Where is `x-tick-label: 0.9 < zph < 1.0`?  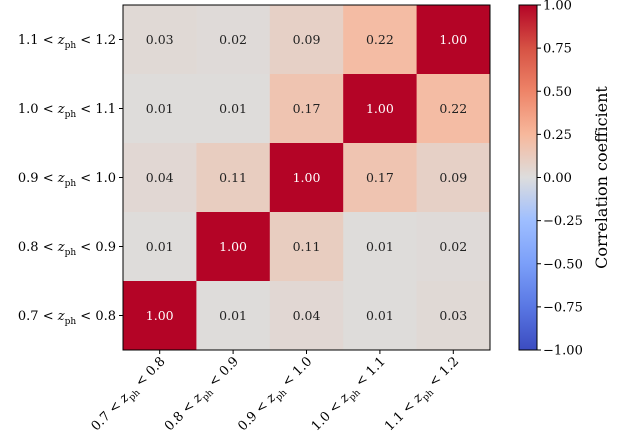
x-tick-label: 0.9 < zph < 1.0 is located at coordinates (276, 395).